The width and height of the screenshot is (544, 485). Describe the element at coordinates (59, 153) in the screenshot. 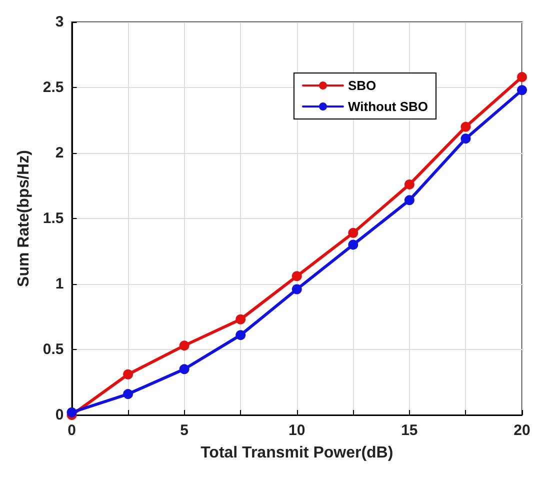

I see `y-tick-label: 2` at that location.